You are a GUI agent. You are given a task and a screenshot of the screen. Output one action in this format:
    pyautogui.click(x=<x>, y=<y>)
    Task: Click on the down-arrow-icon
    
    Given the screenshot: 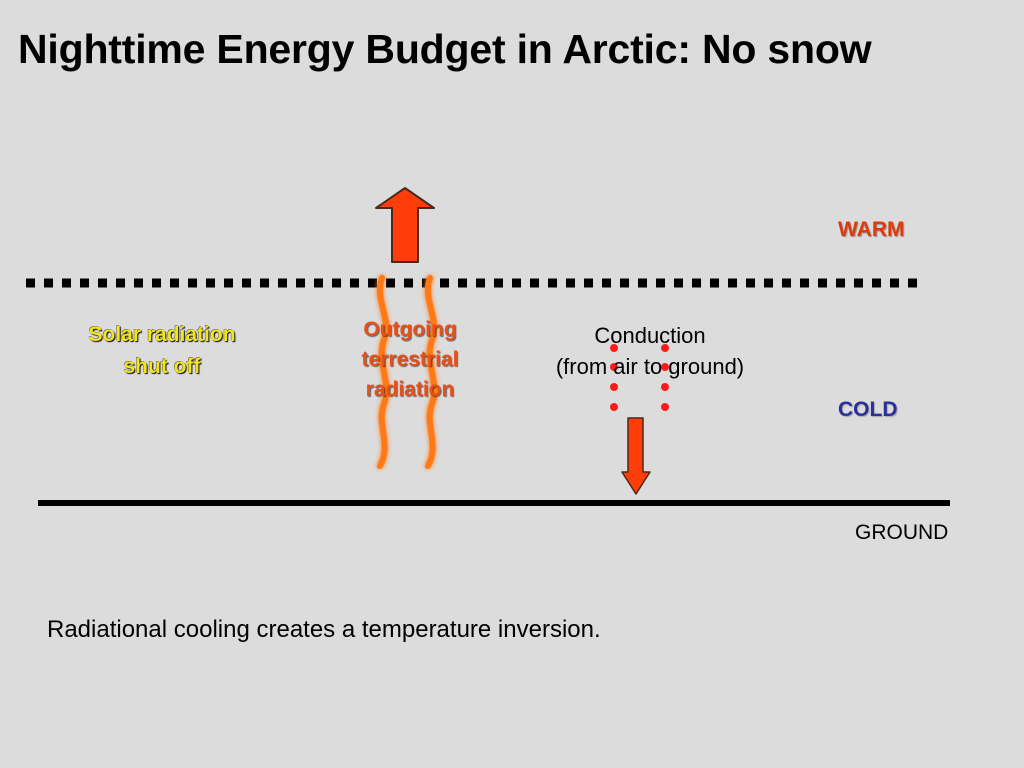 What is the action you would take?
    pyautogui.click(x=636, y=456)
    